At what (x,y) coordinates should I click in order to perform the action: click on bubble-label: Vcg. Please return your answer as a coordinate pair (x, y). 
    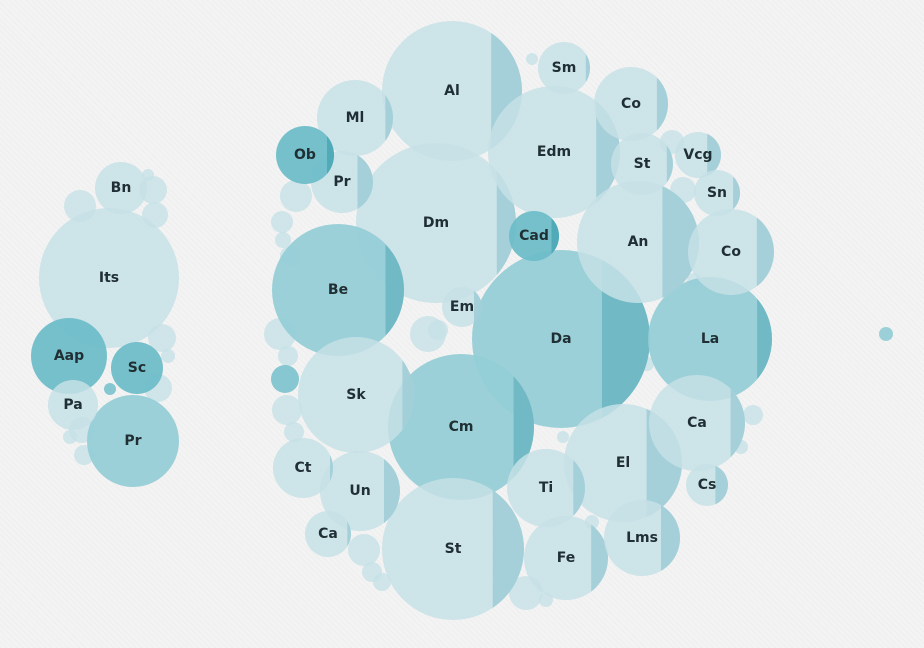
    Looking at the image, I should click on (697, 155).